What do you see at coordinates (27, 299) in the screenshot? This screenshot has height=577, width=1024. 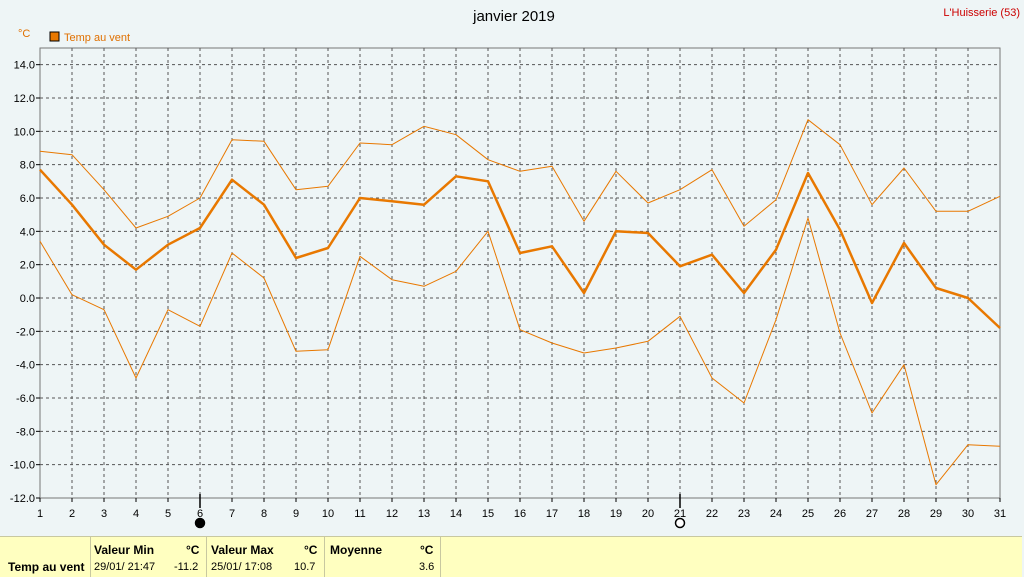 I see `y-tick-label: 0.0` at bounding box center [27, 299].